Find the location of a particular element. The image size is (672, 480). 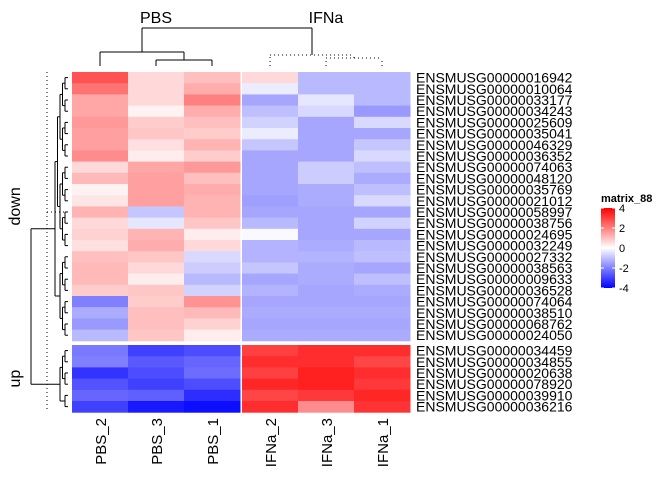

legend-title: matrix_88 is located at coordinates (626, 199).